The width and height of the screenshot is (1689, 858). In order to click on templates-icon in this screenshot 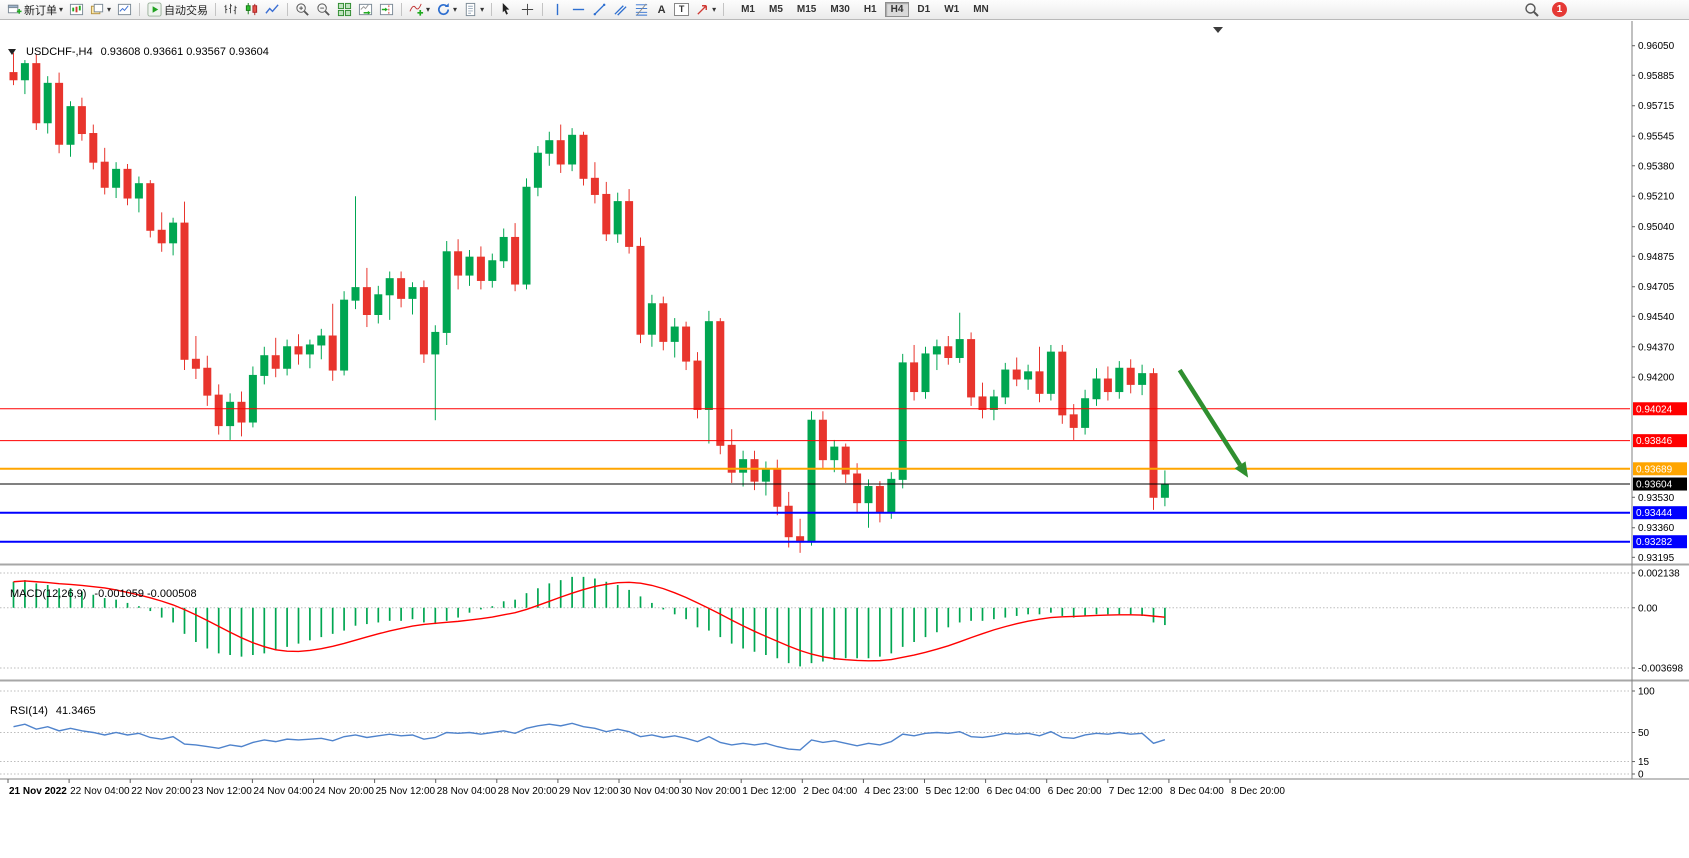, I will do `click(470, 9)`.